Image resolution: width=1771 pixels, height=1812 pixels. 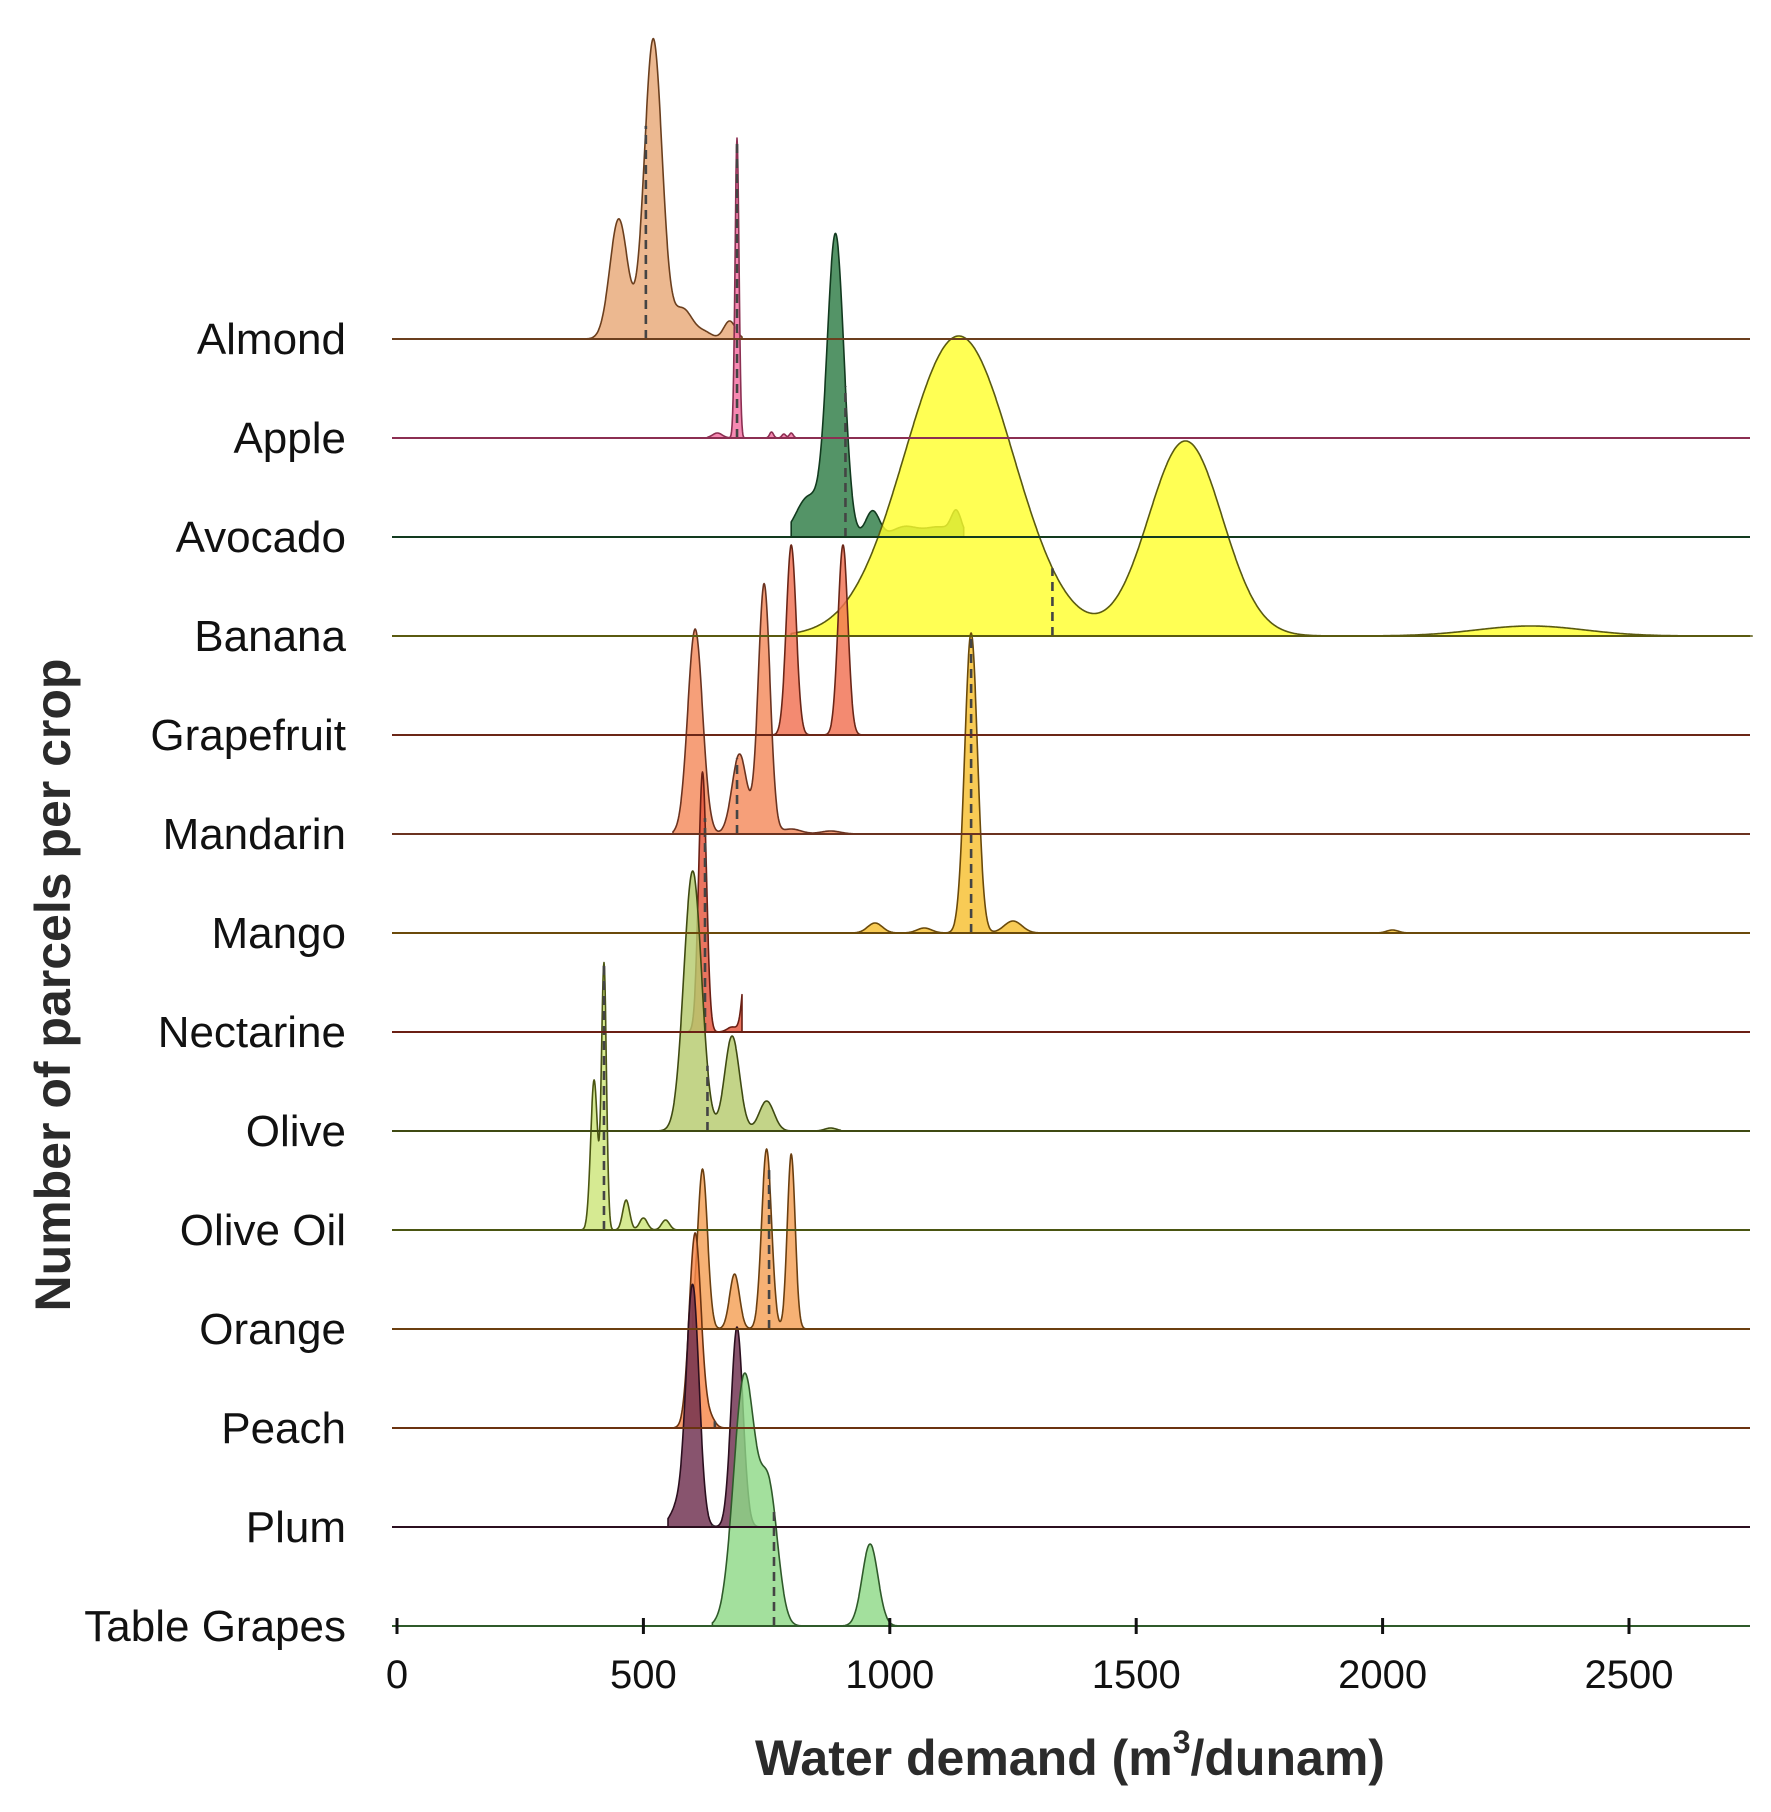 What do you see at coordinates (964, 1758) in the screenshot?
I see `x-axis-title-main: Water demand (m` at bounding box center [964, 1758].